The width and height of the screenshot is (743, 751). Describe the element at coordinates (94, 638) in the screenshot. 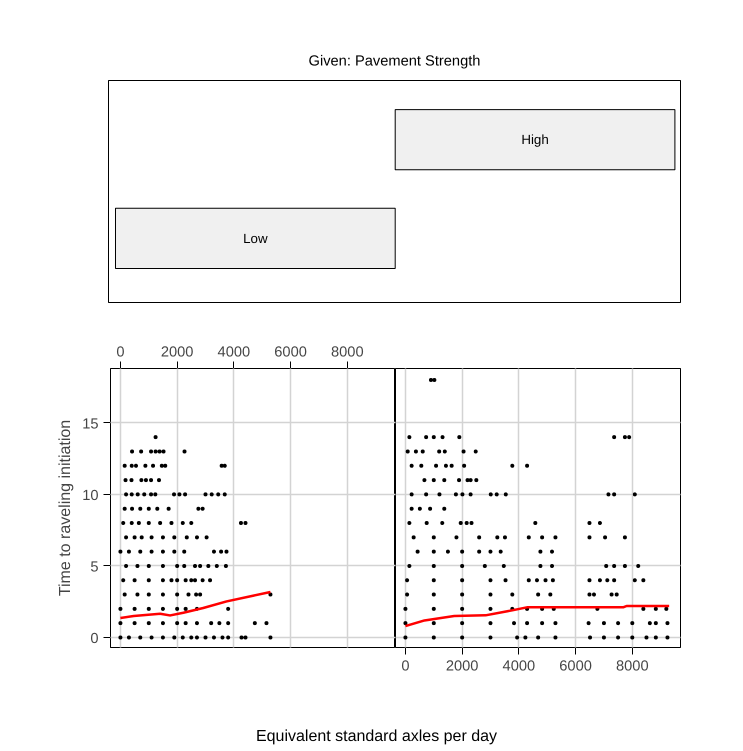

I see `y-tick-label: 0` at that location.